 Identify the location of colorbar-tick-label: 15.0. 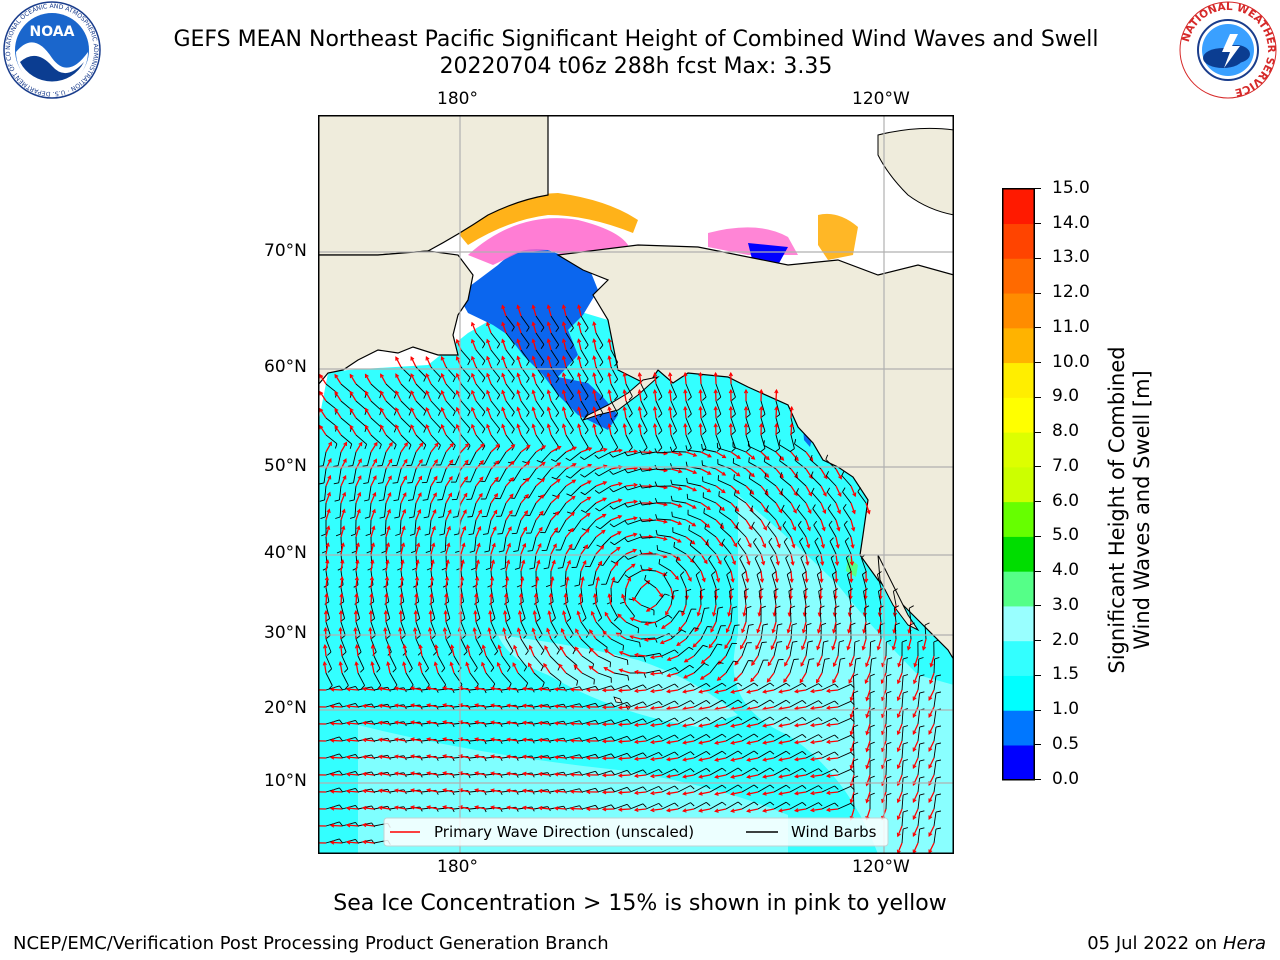
(1071, 187).